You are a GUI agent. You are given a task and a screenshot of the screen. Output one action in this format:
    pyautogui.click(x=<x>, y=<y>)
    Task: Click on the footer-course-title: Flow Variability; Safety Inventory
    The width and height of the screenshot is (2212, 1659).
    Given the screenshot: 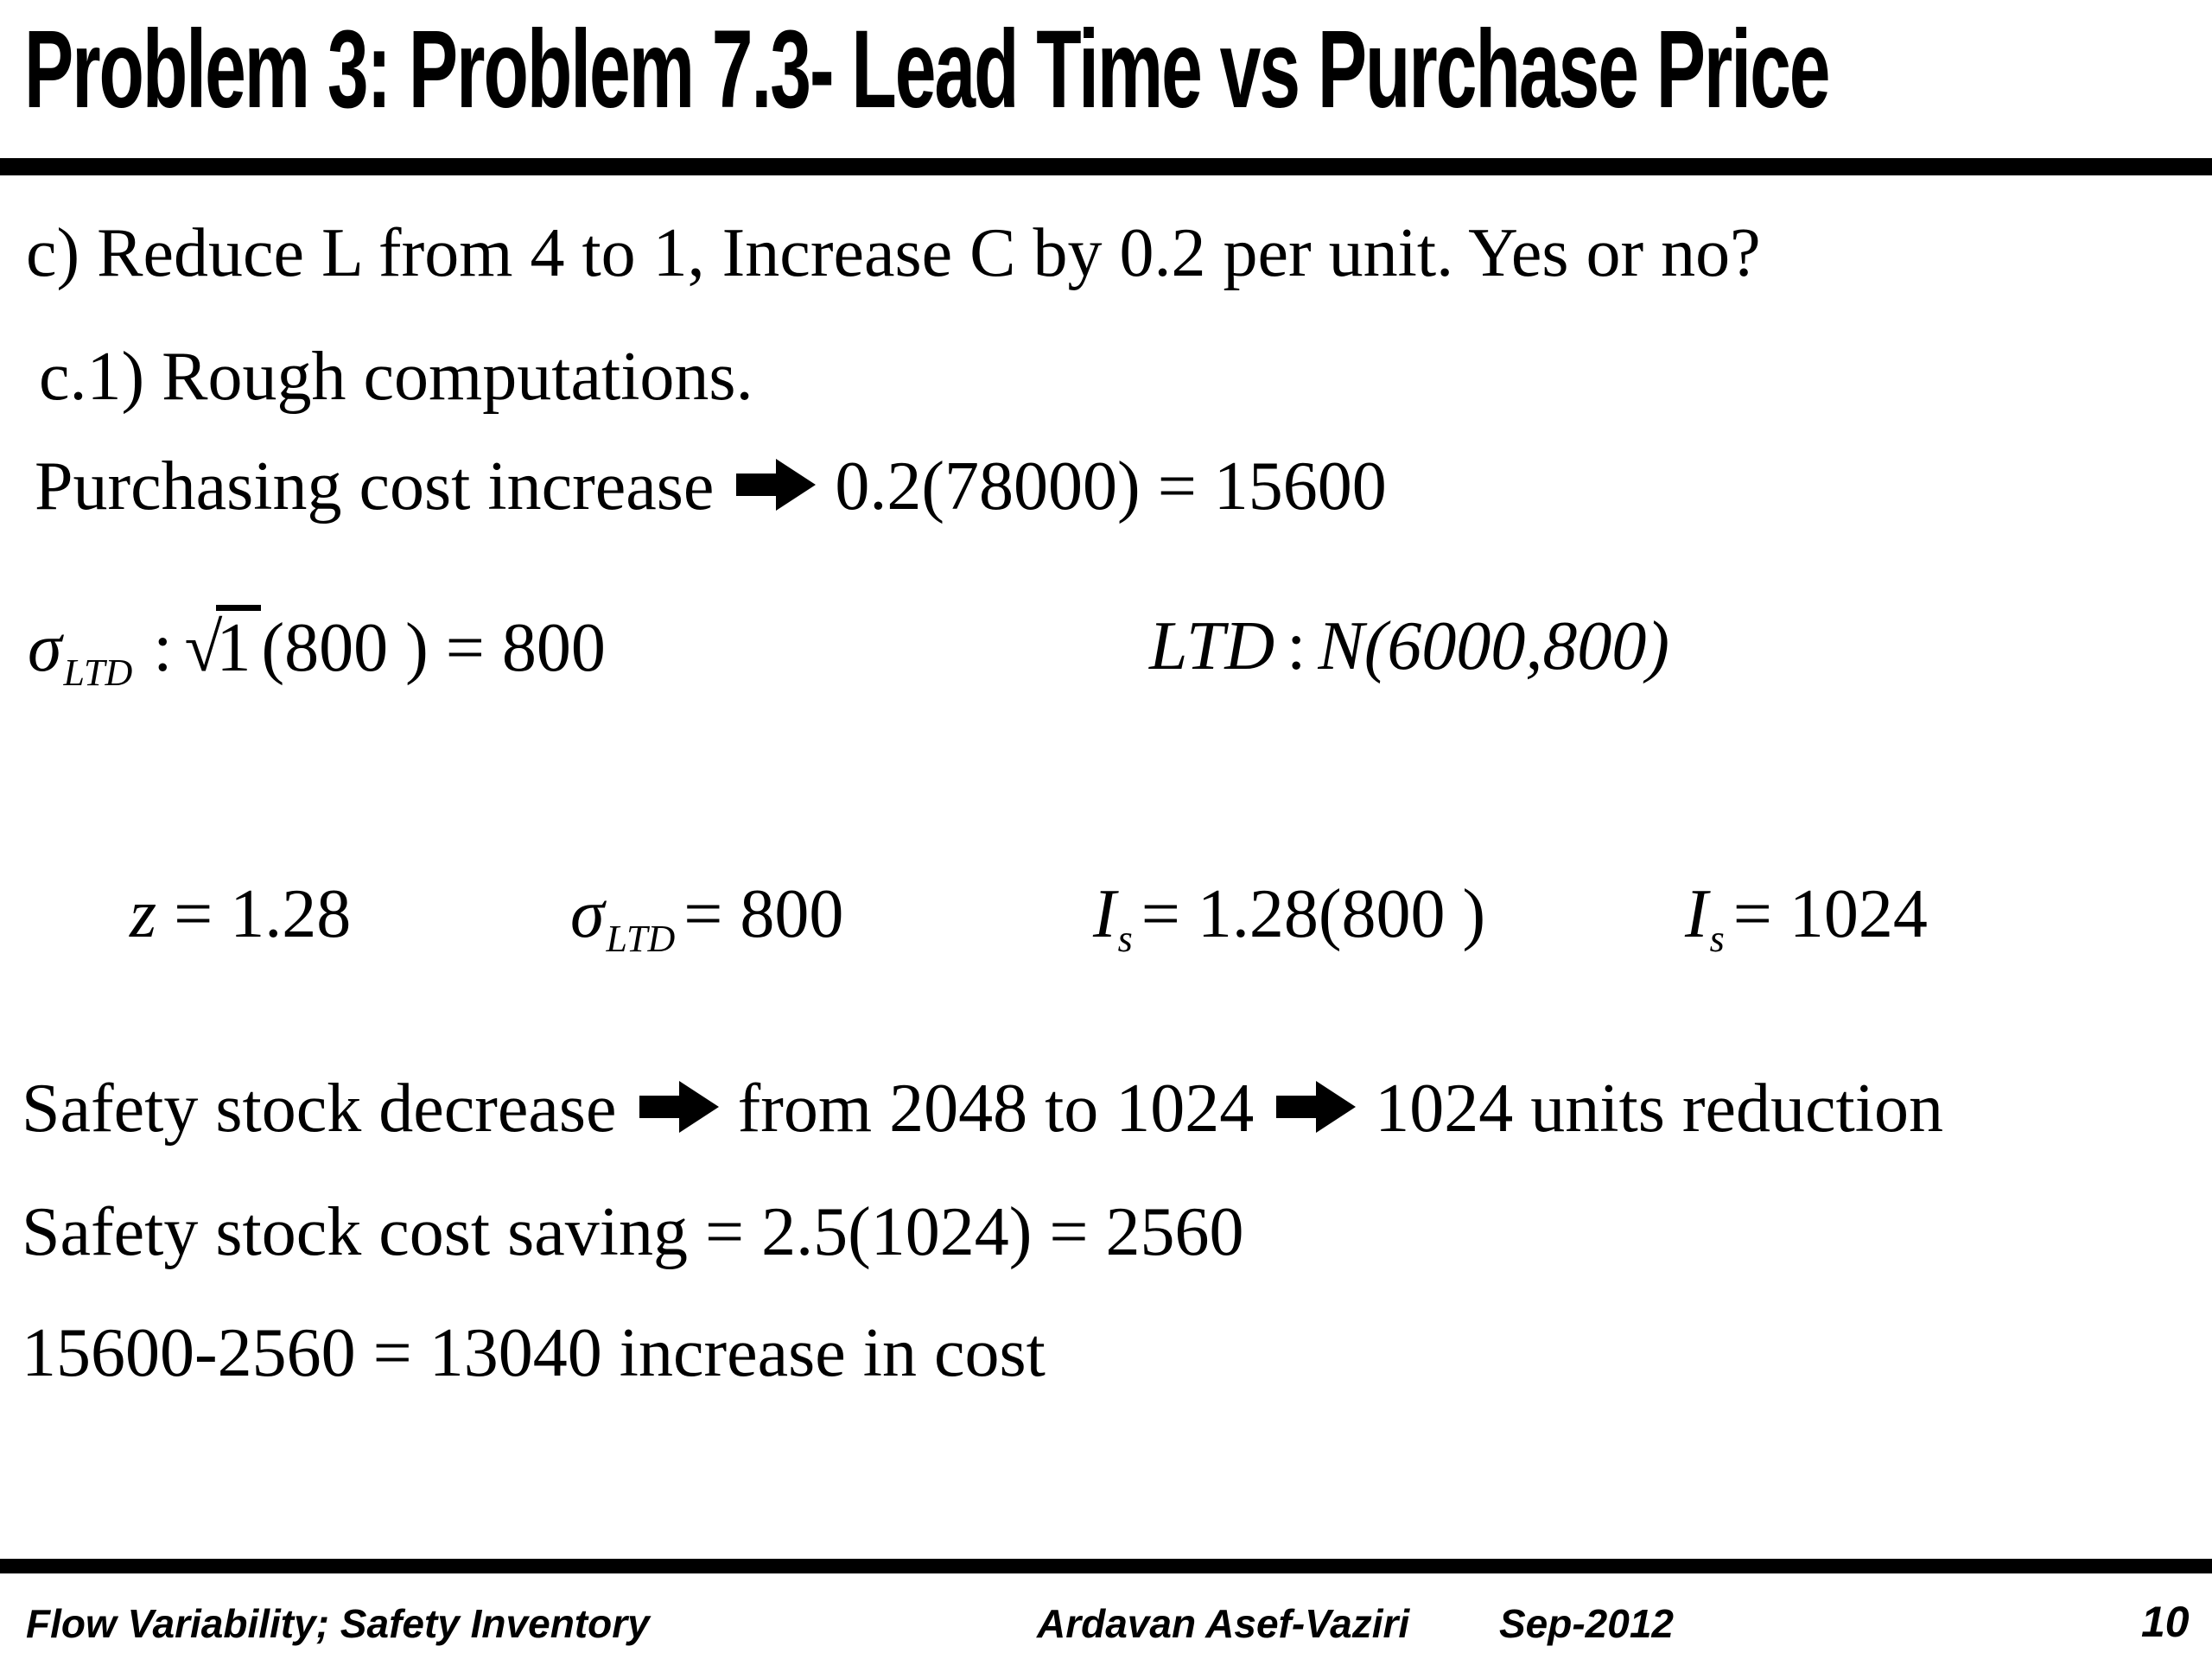 What is the action you would take?
    pyautogui.click(x=338, y=1623)
    